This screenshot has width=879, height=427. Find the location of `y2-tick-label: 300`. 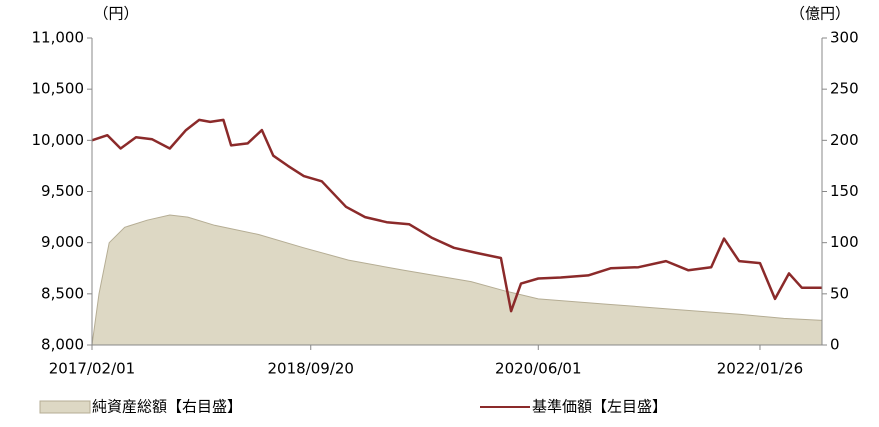

y2-tick-label: 300 is located at coordinates (844, 38).